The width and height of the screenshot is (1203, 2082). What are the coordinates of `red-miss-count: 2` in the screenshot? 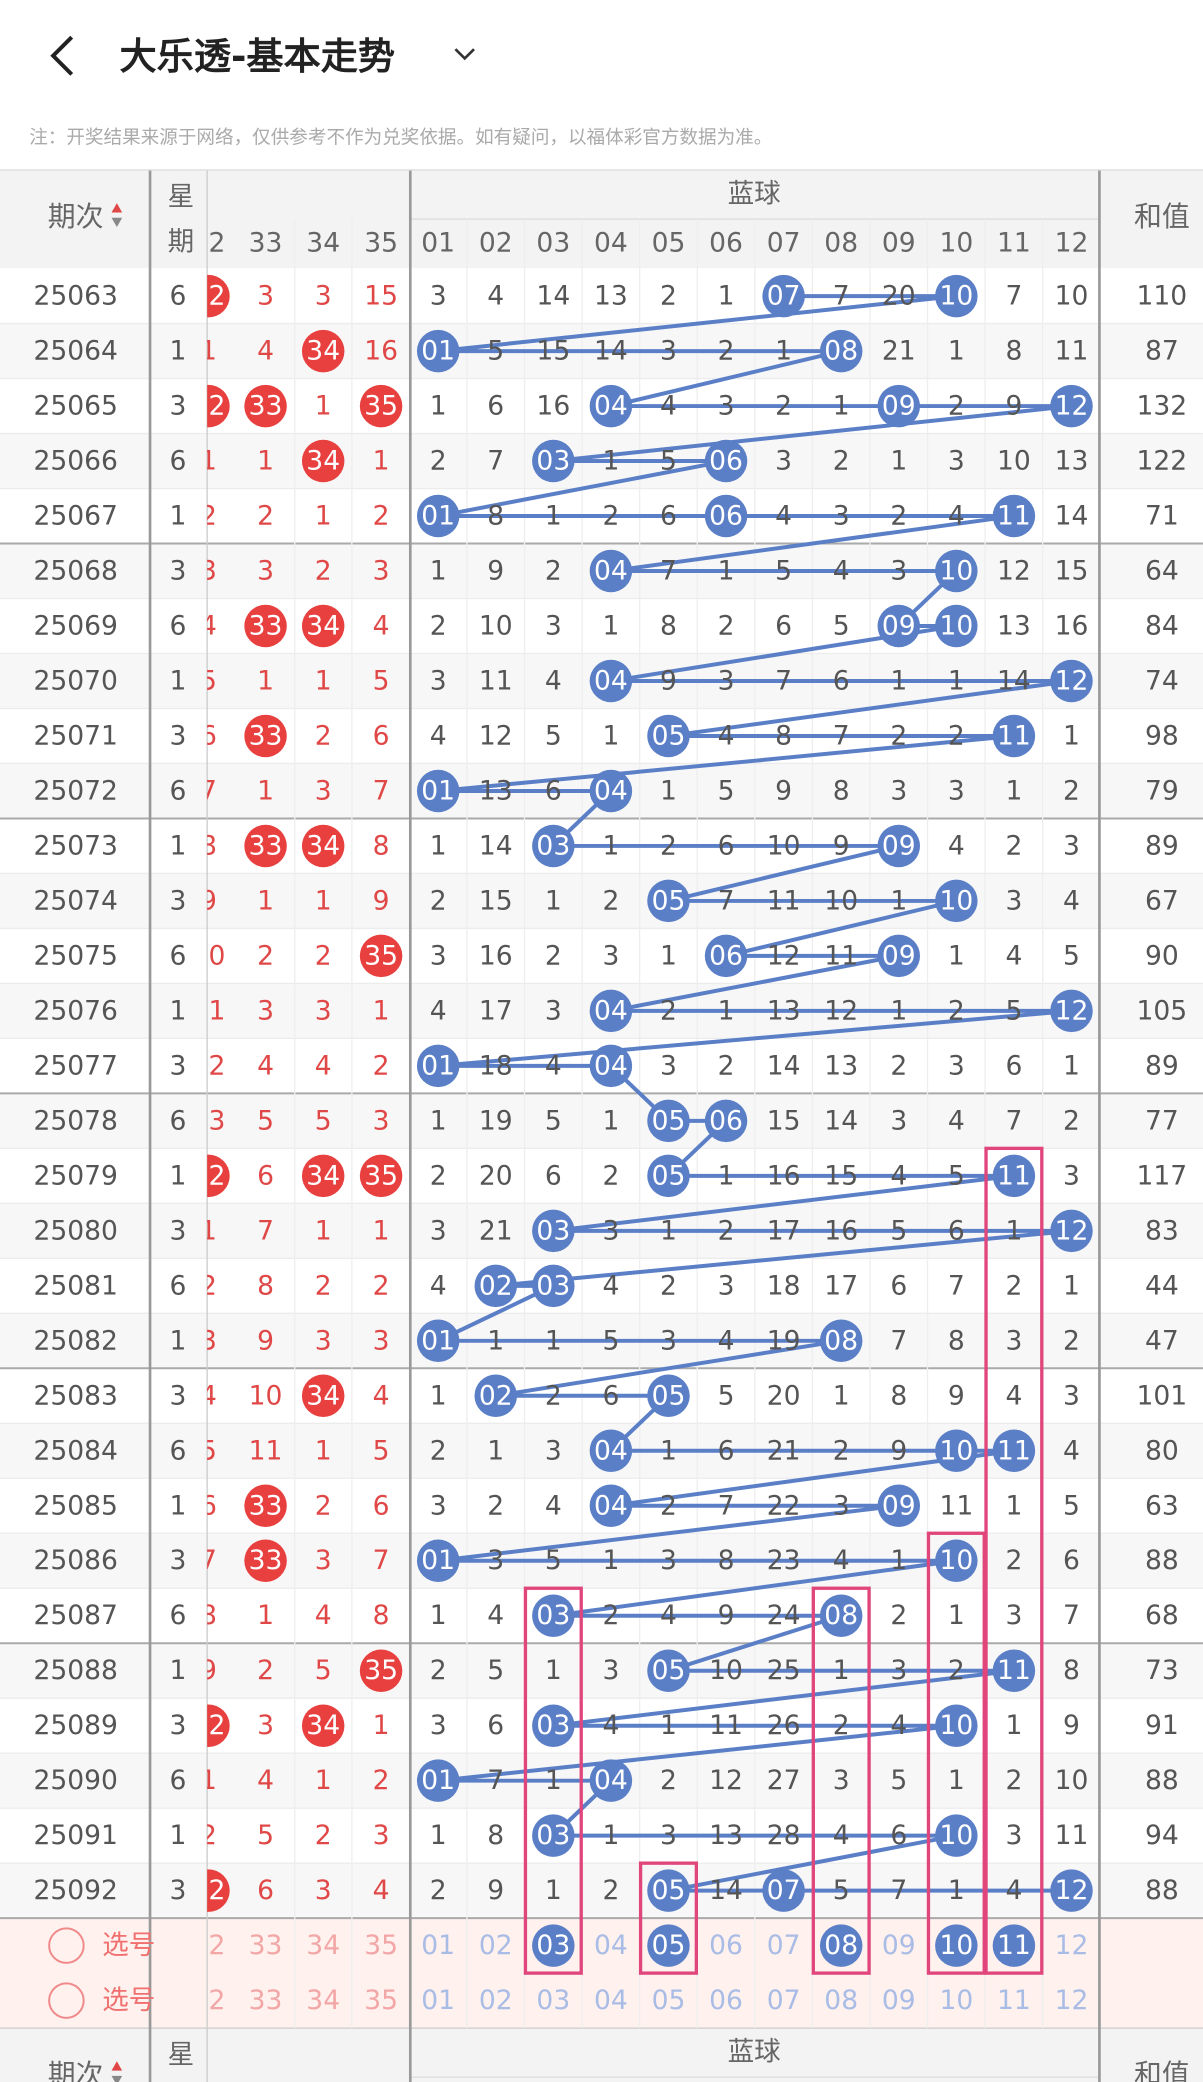 It's located at (323, 571).